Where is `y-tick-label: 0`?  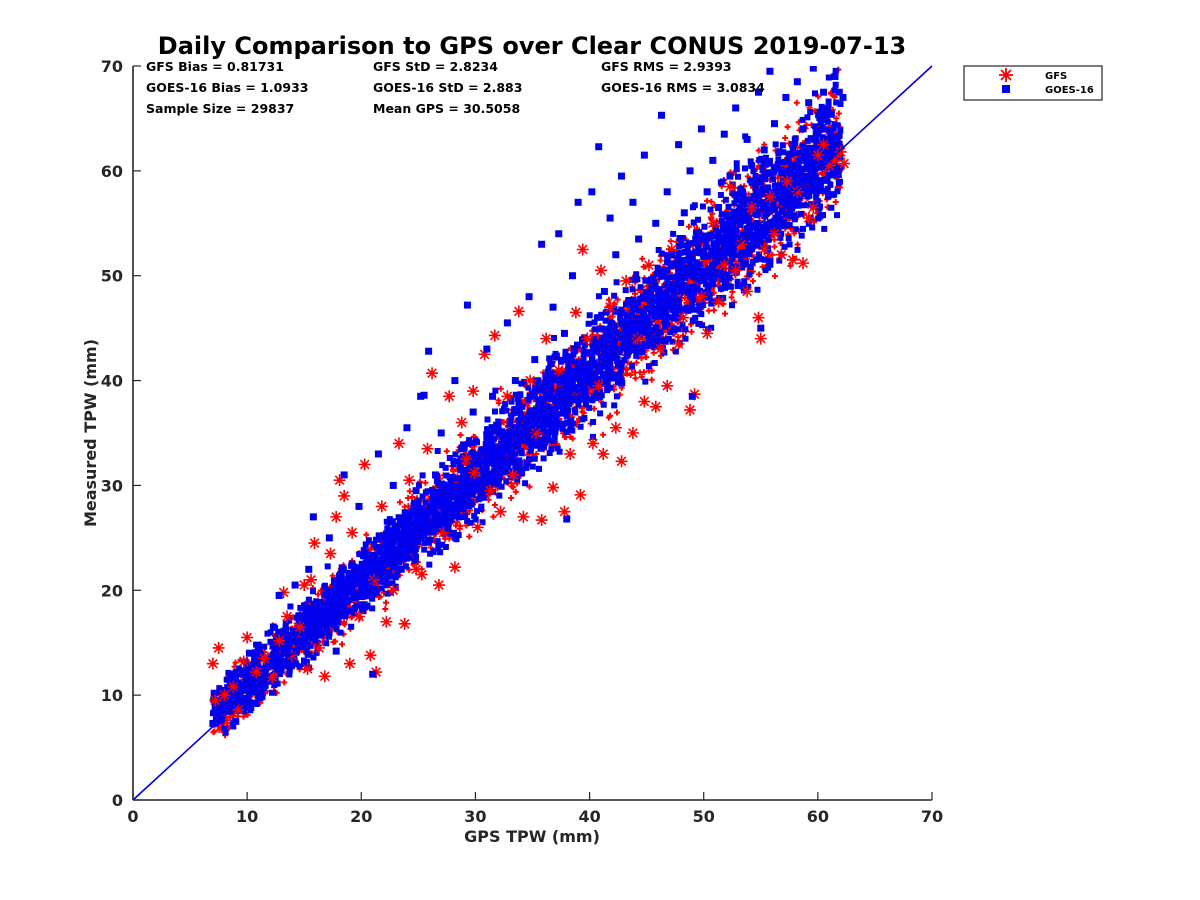
y-tick-label: 0 is located at coordinates (117, 800).